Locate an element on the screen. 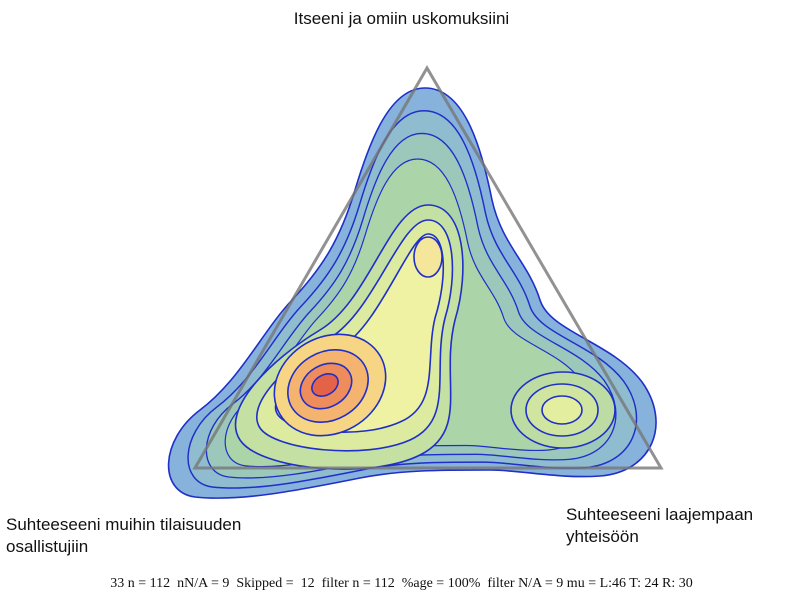 Image resolution: width=803 pixels, height=603 pixels. top-axis-label: Itseeni ja omiin uskomuksiini is located at coordinates (401, 18).